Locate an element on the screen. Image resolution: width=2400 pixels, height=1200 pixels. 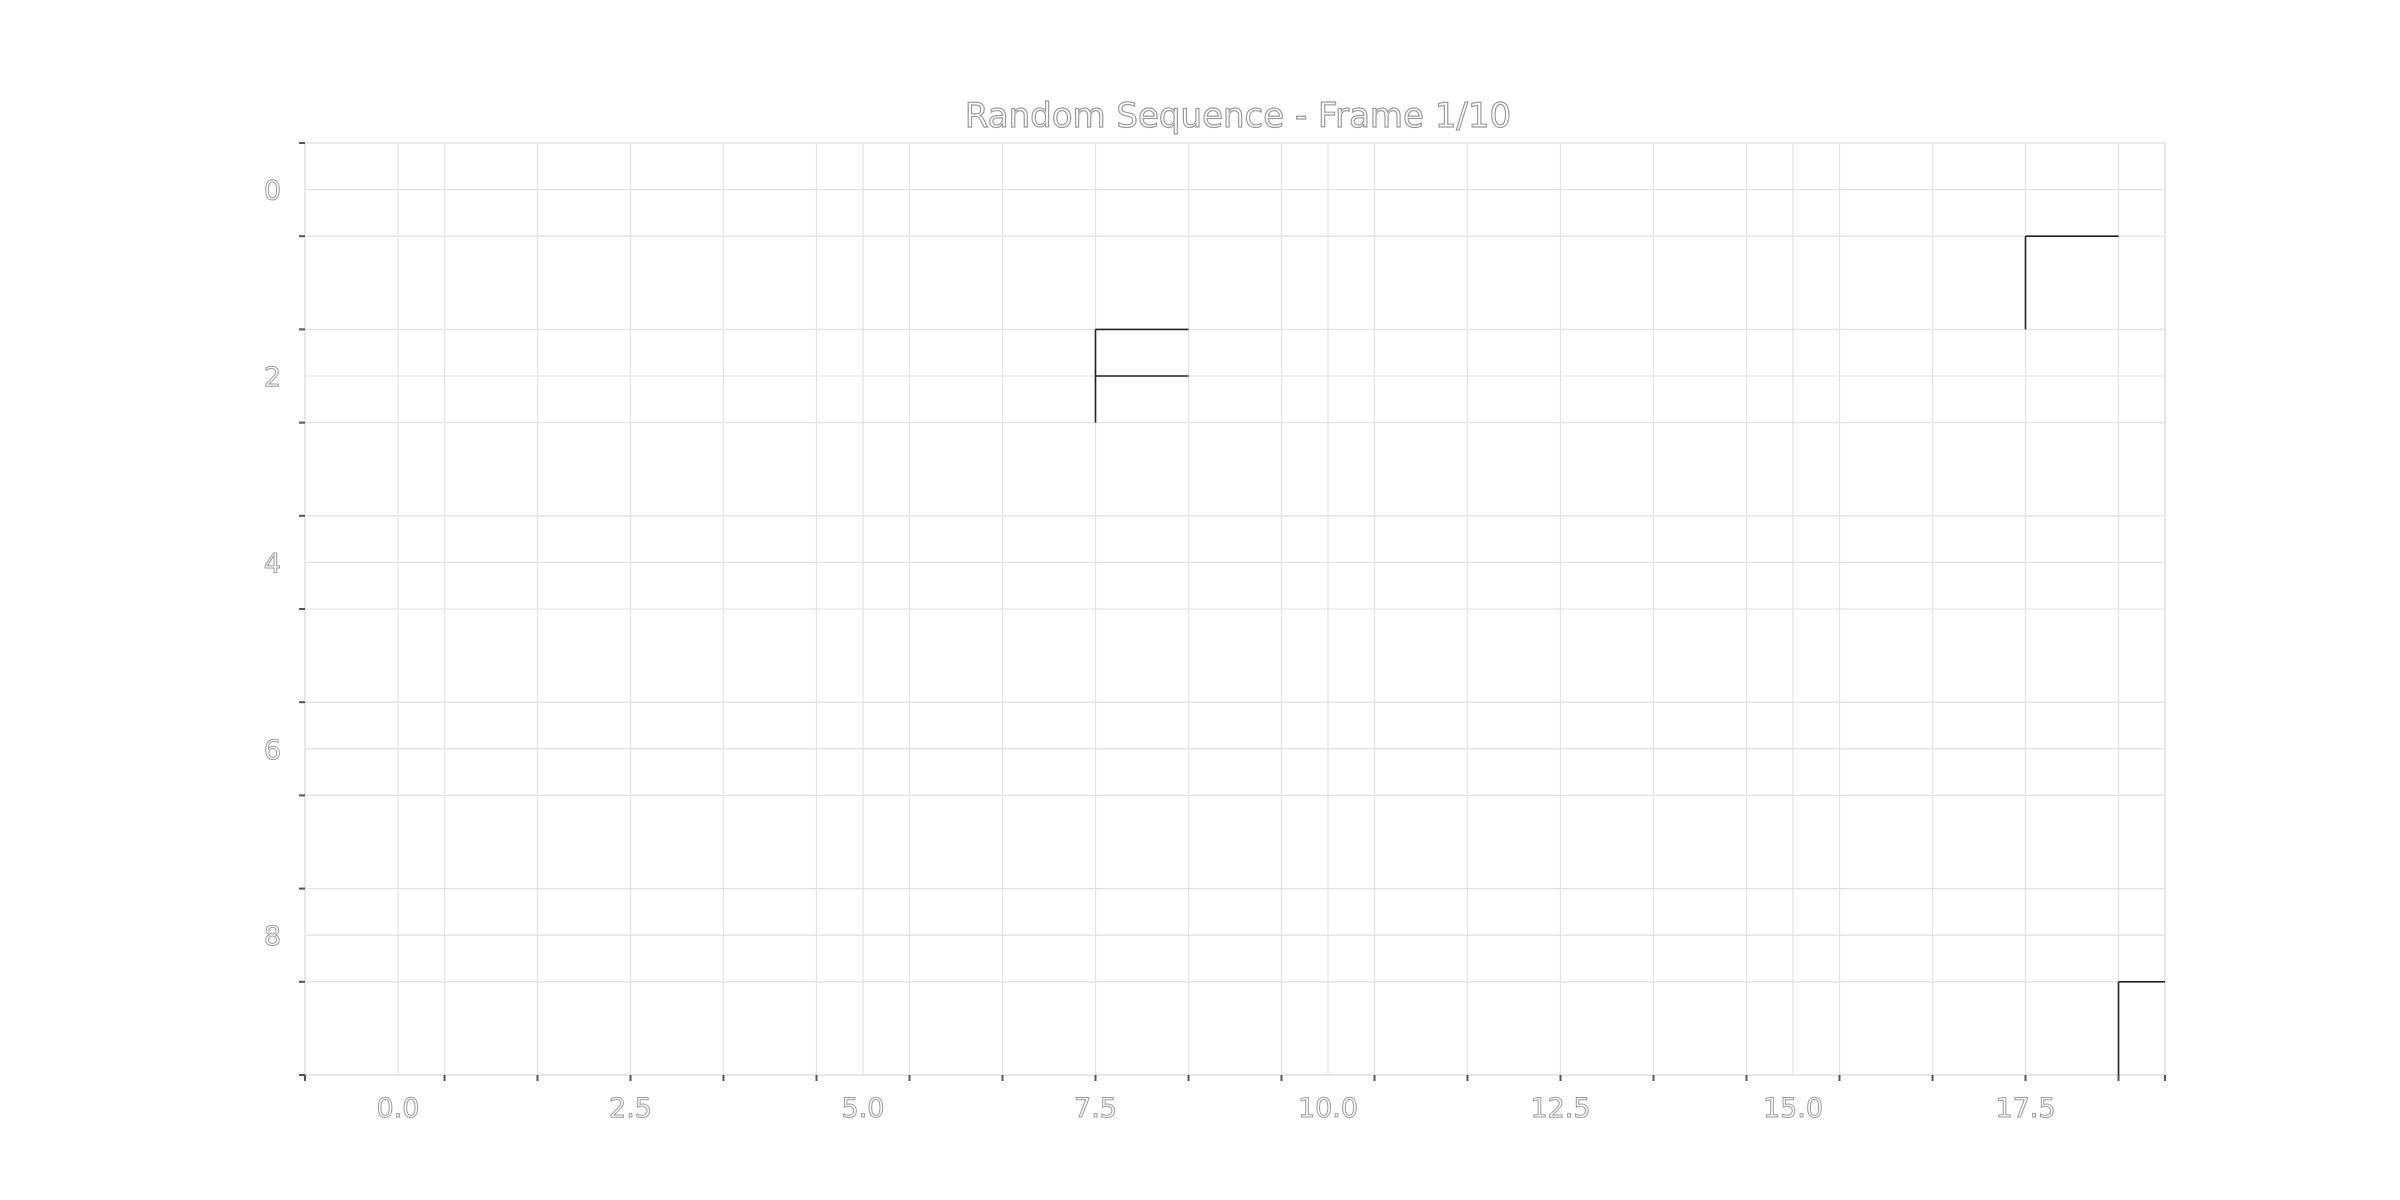
x-tick-label: 2.5 is located at coordinates (630, 1108).